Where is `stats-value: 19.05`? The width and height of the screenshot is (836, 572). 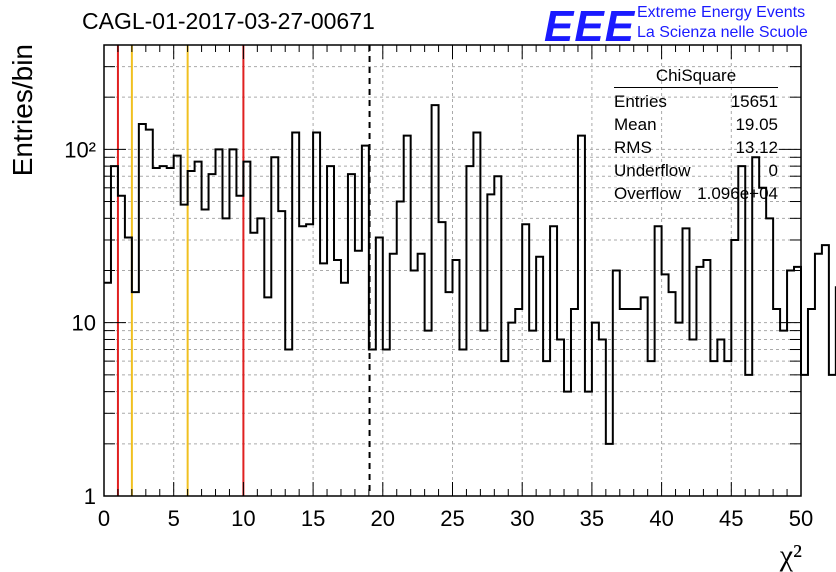 stats-value: 19.05 is located at coordinates (756, 124).